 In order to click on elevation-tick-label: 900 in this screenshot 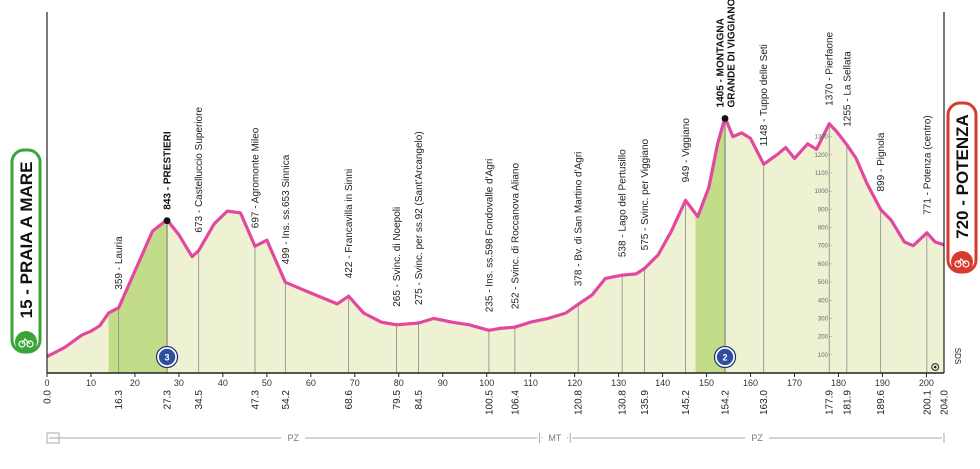, I will do `click(823, 210)`.